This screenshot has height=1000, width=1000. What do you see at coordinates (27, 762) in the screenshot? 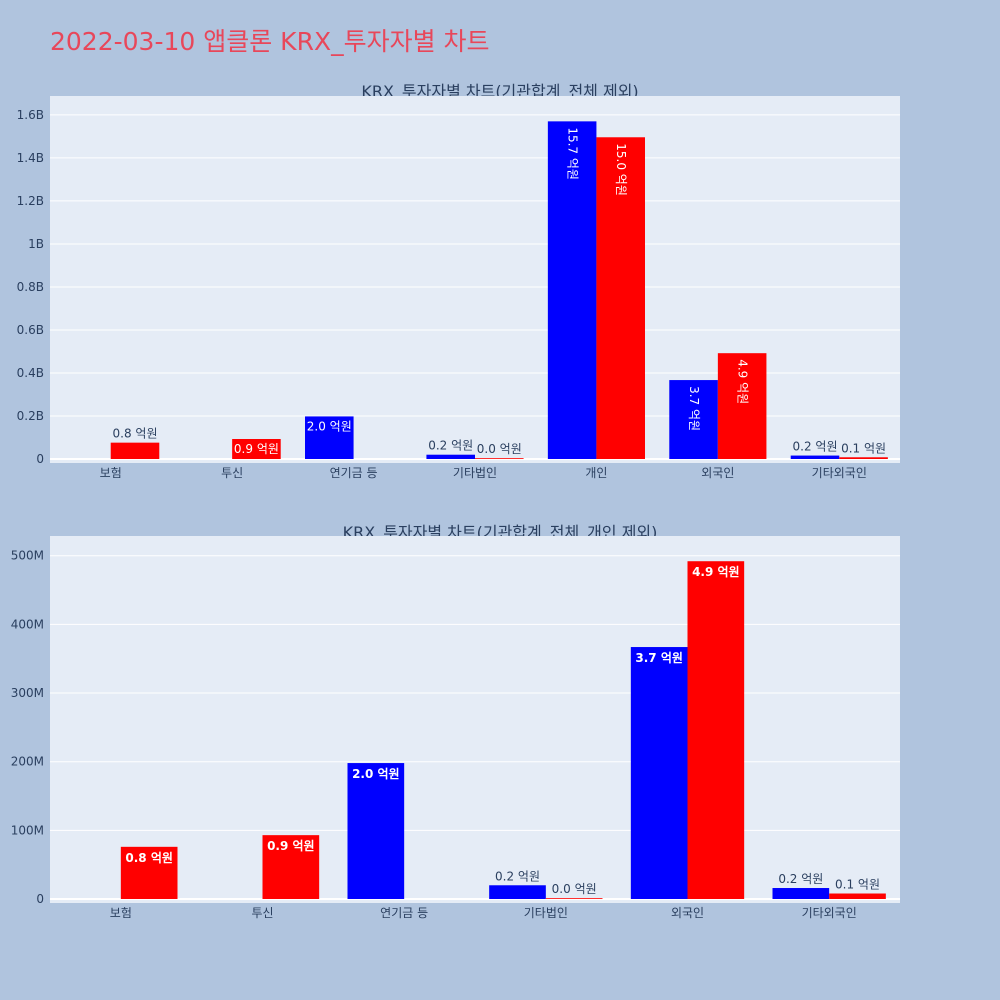
I see `y-tick-label: 200M` at bounding box center [27, 762].